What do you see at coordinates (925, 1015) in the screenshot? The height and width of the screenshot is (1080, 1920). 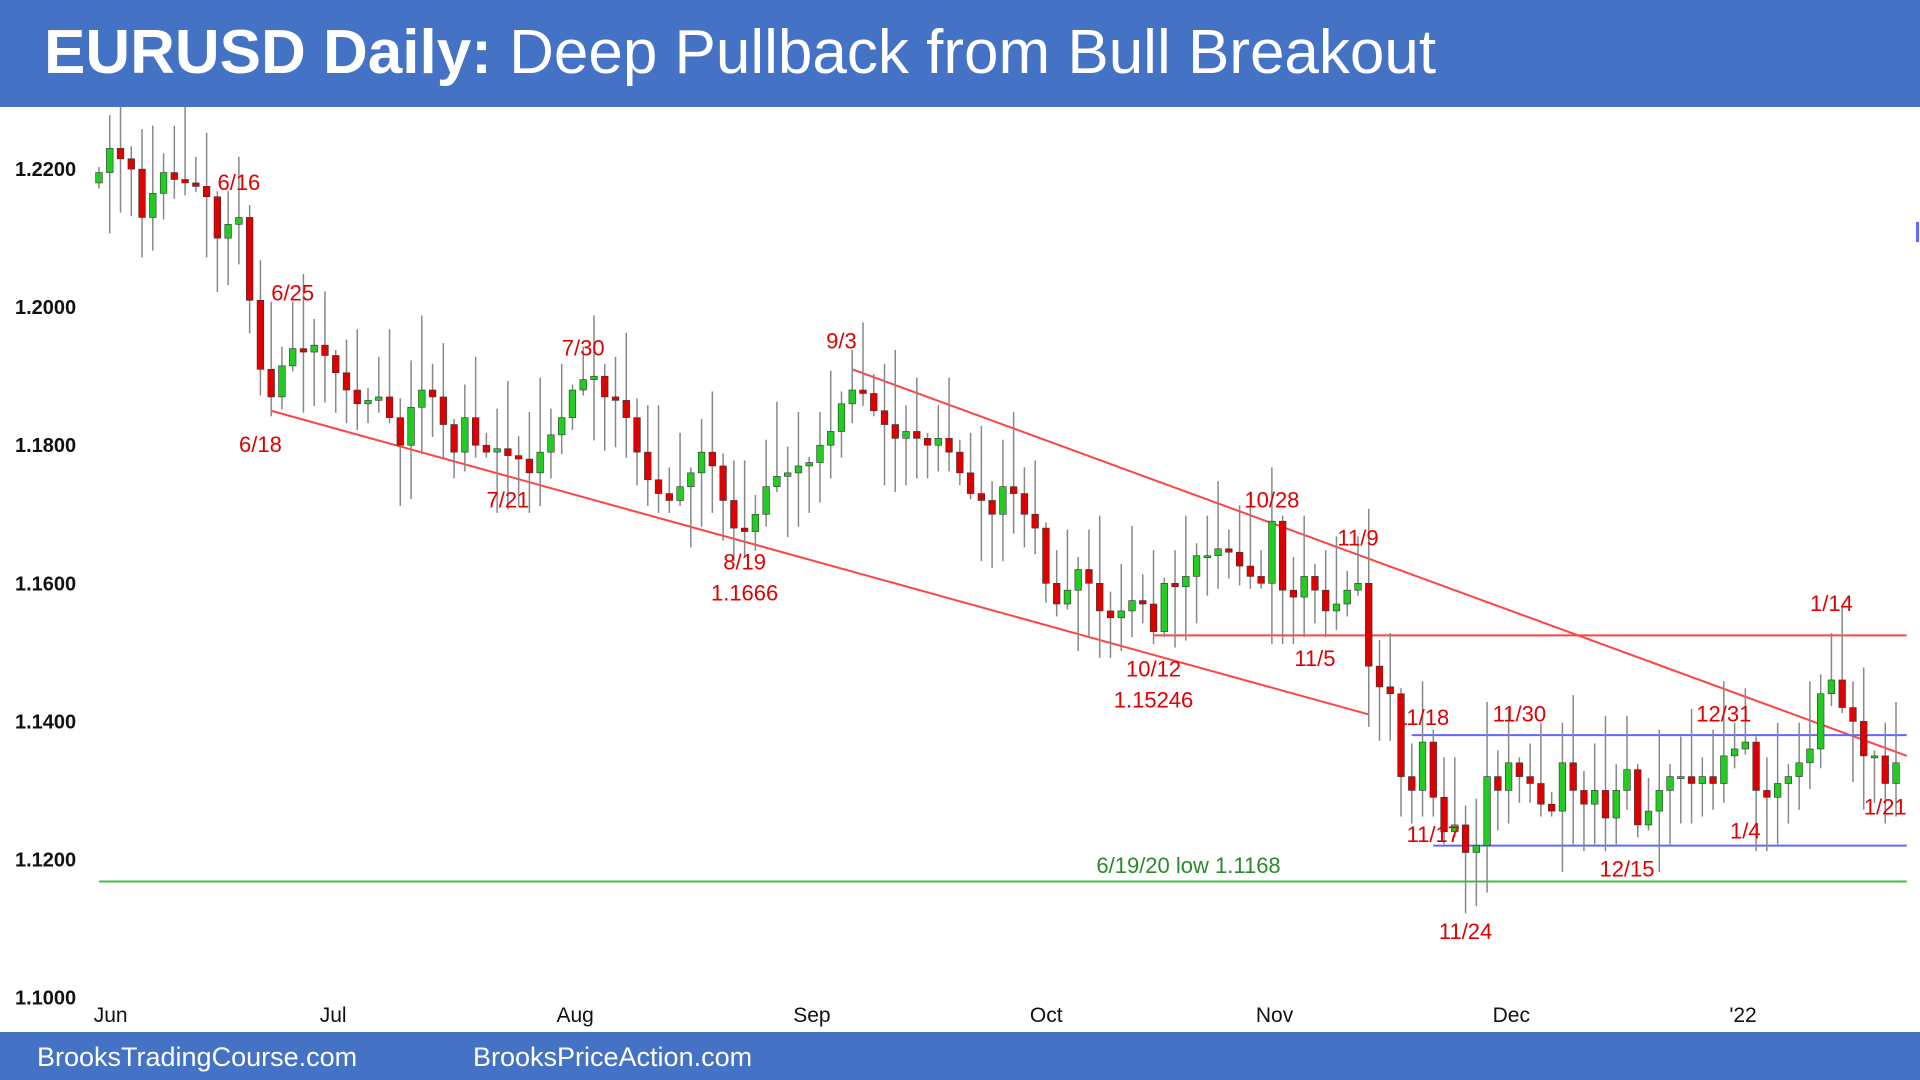 I see `x-axis: Jun Jul Aug Sep Oct Nov Dec '22` at bounding box center [925, 1015].